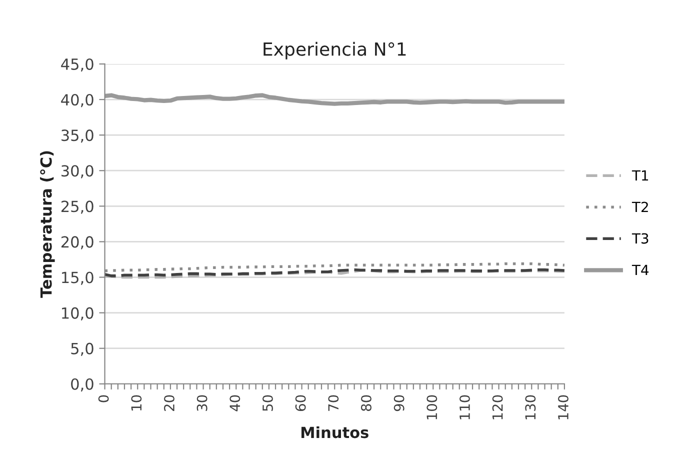 The height and width of the screenshot is (457, 676). Describe the element at coordinates (334, 432) in the screenshot. I see `x-axis-title: Minutos` at that location.